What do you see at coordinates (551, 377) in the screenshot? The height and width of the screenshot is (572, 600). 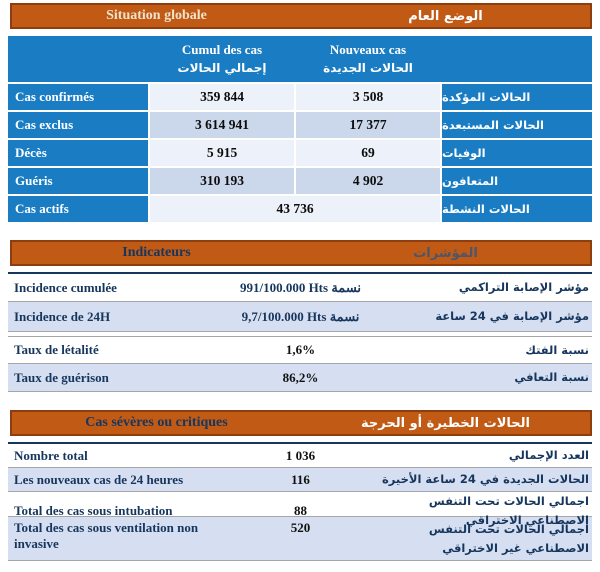 I see `row-label-ar: نسبة التعافي` at bounding box center [551, 377].